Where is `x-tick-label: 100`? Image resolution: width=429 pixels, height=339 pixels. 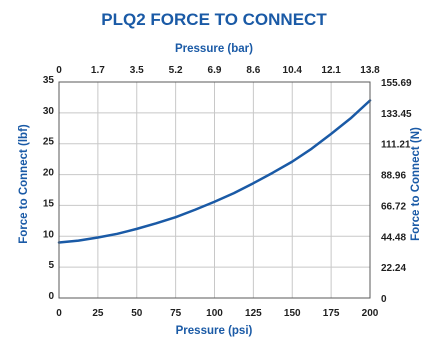
x-tick-label: 100 is located at coordinates (214, 313).